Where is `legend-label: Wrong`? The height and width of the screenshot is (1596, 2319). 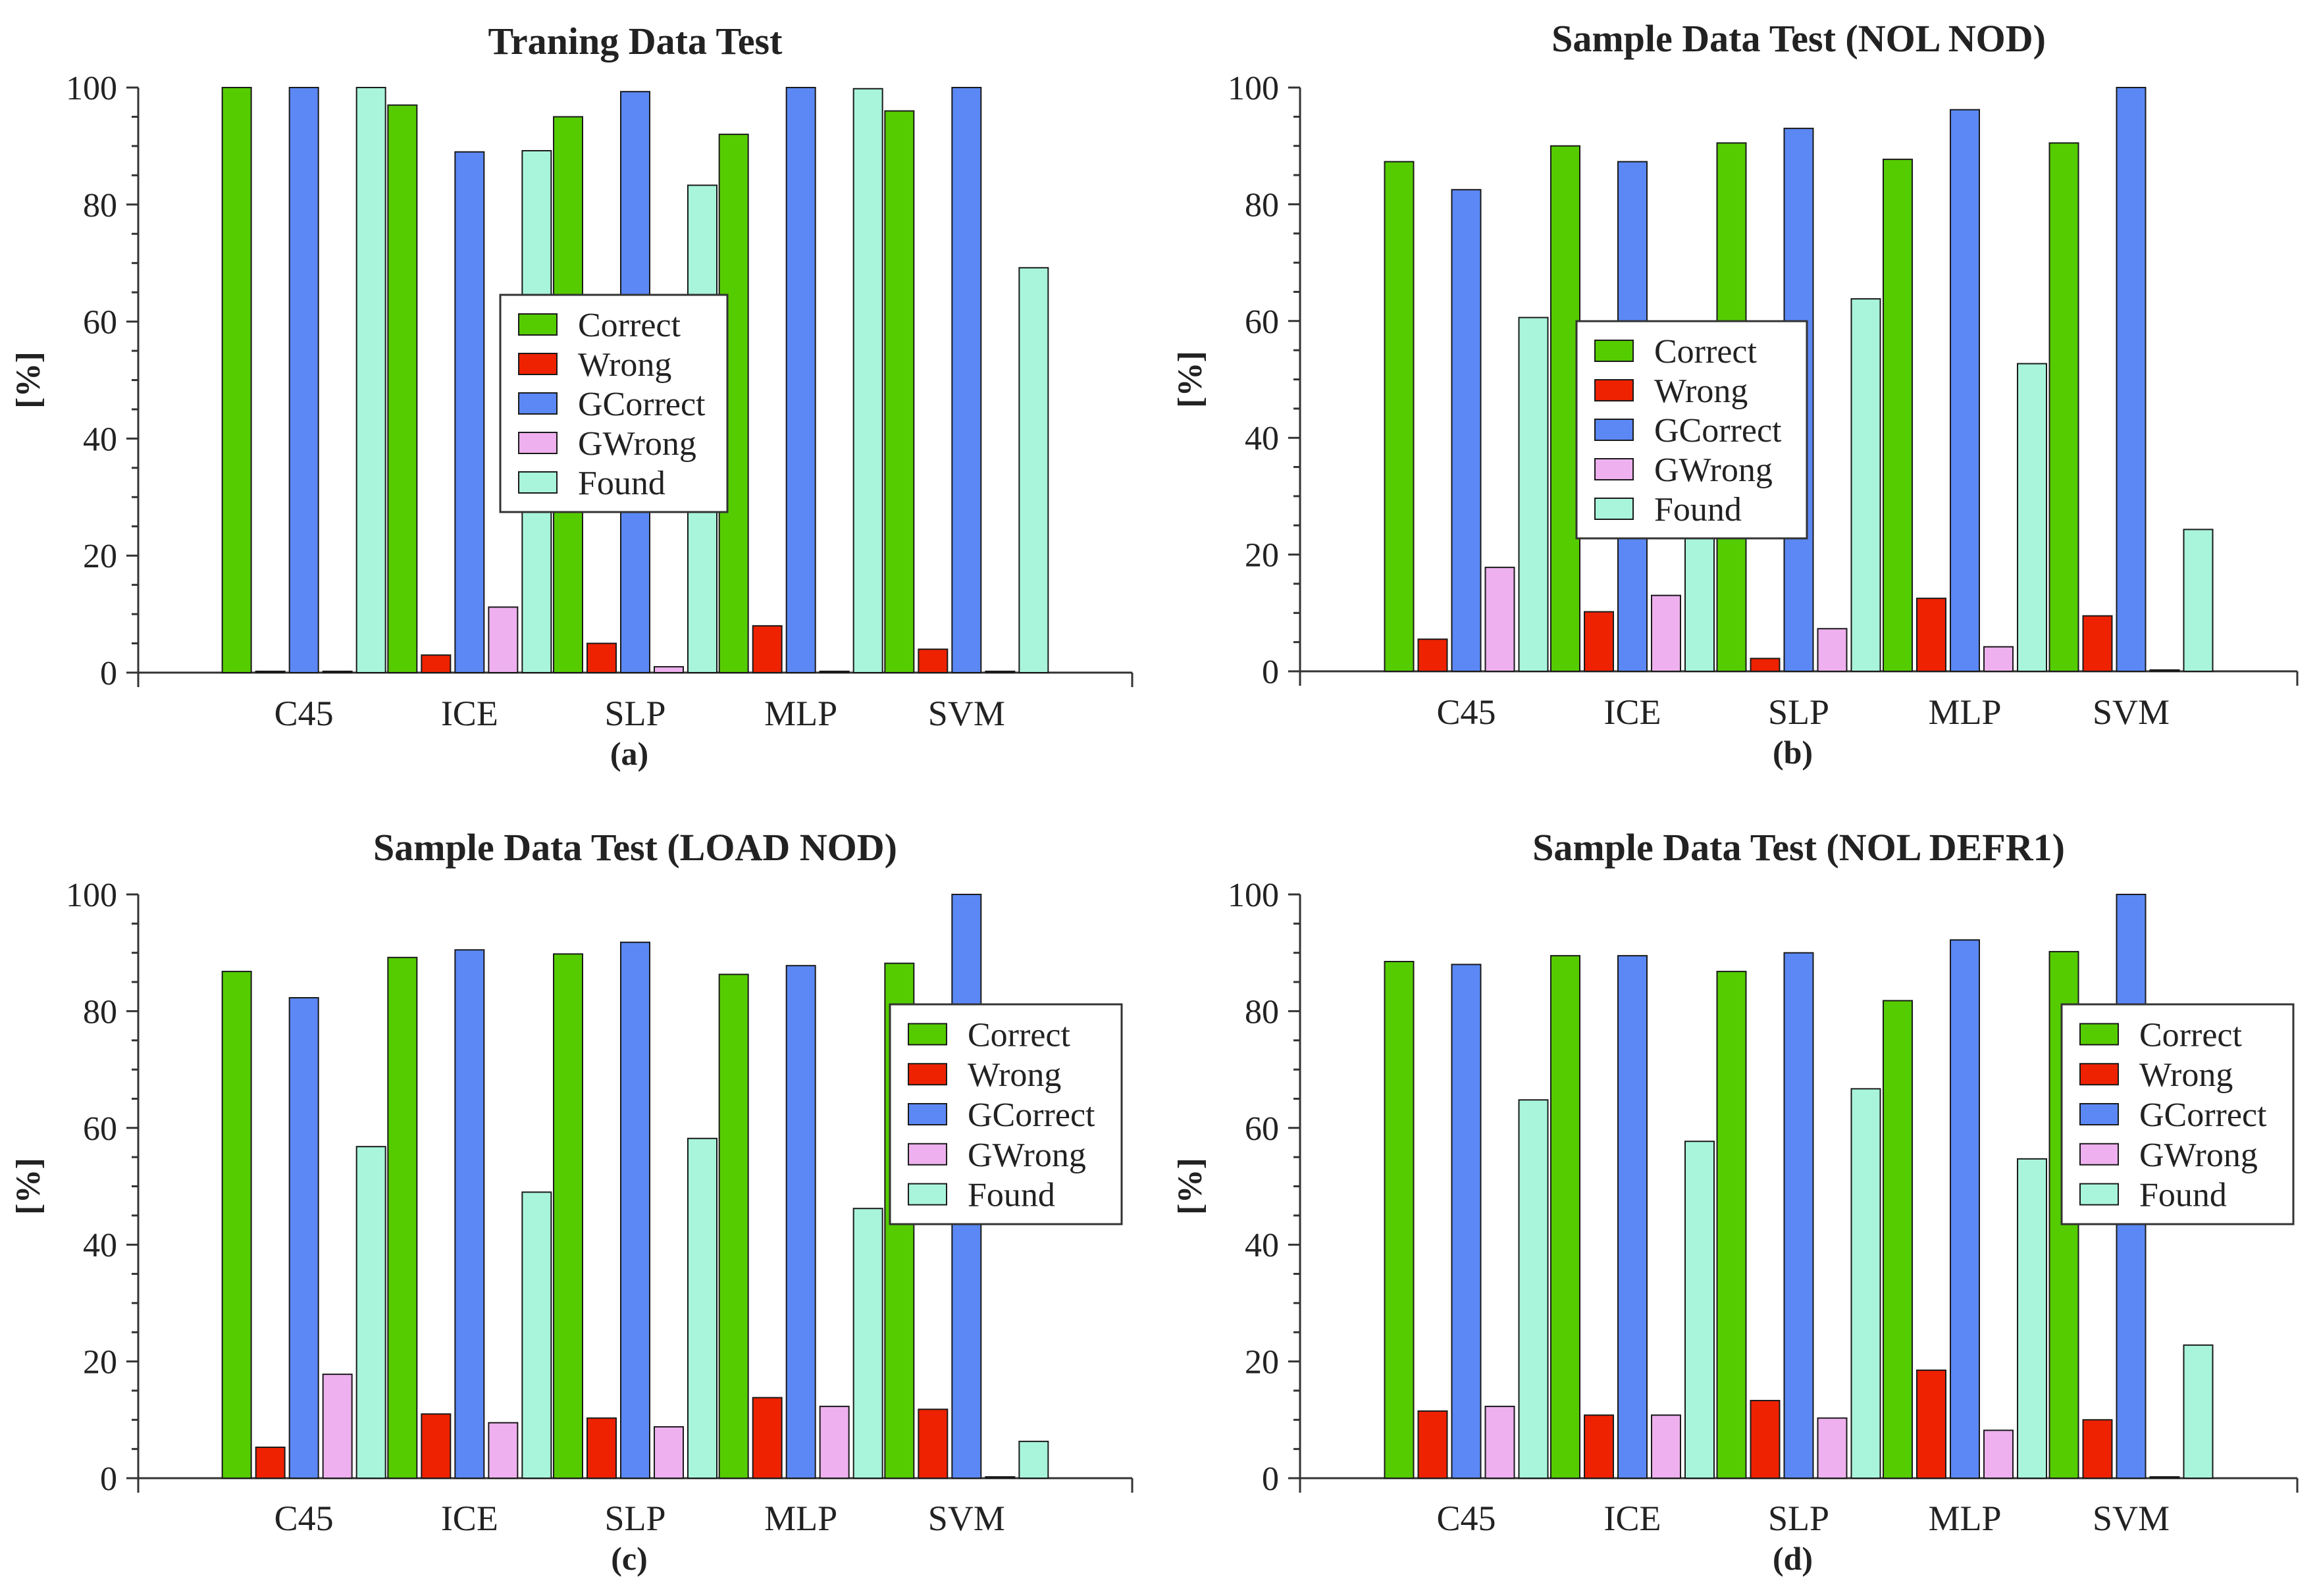 legend-label: Wrong is located at coordinates (1701, 391).